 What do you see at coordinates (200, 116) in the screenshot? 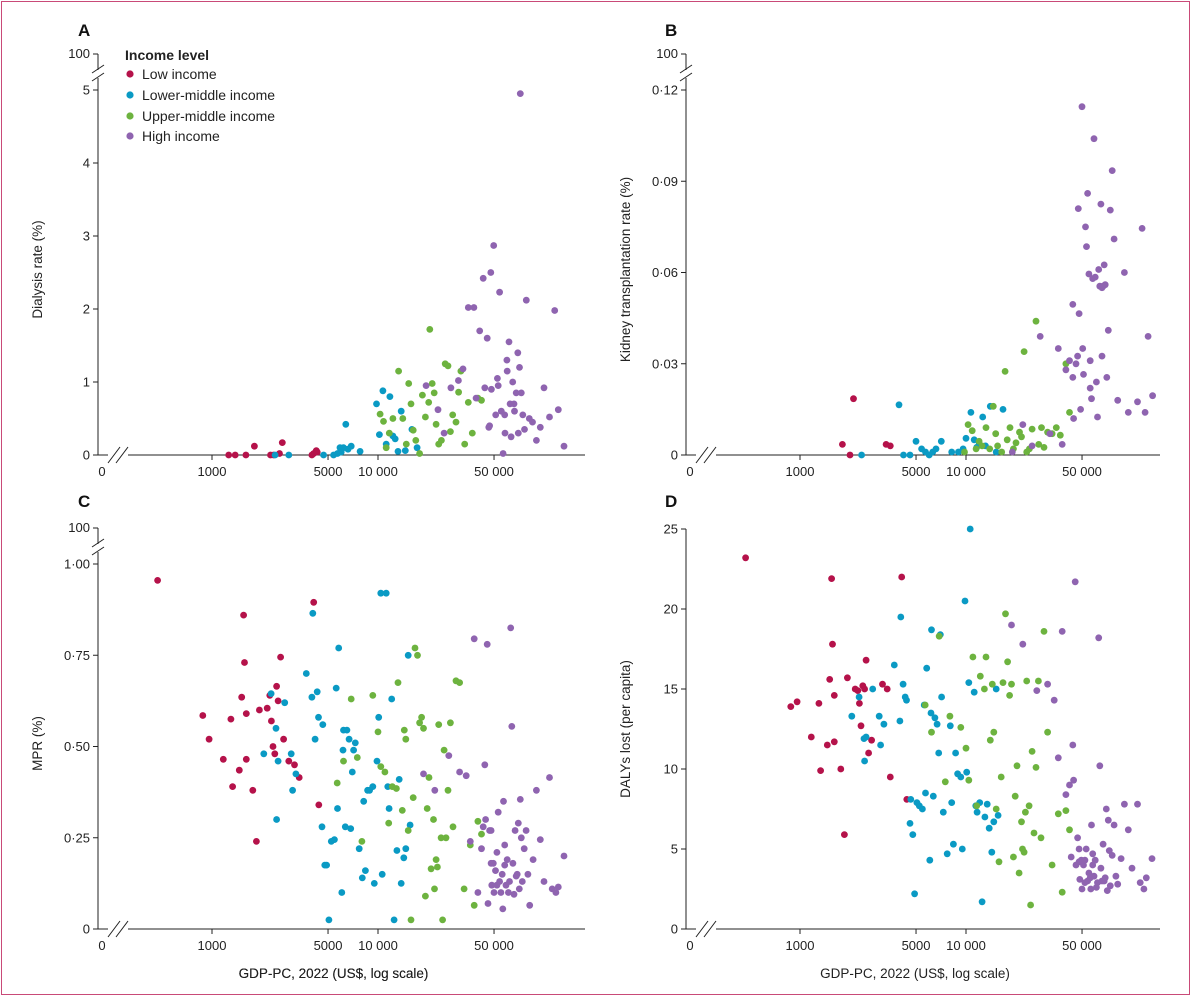
I see `legend-item-upper-middle-income: Upper-middle income` at bounding box center [200, 116].